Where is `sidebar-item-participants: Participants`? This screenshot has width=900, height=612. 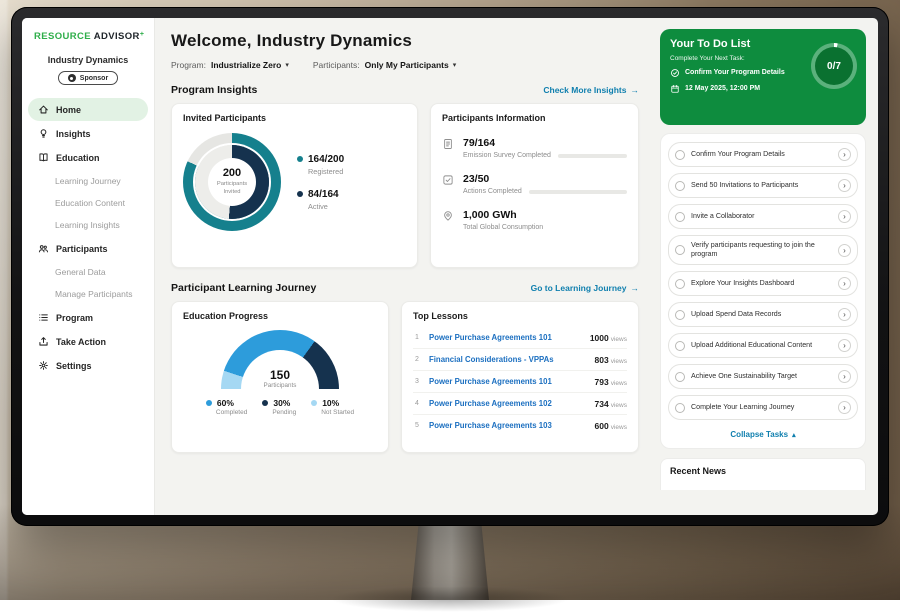 sidebar-item-participants: Participants is located at coordinates (88, 248).